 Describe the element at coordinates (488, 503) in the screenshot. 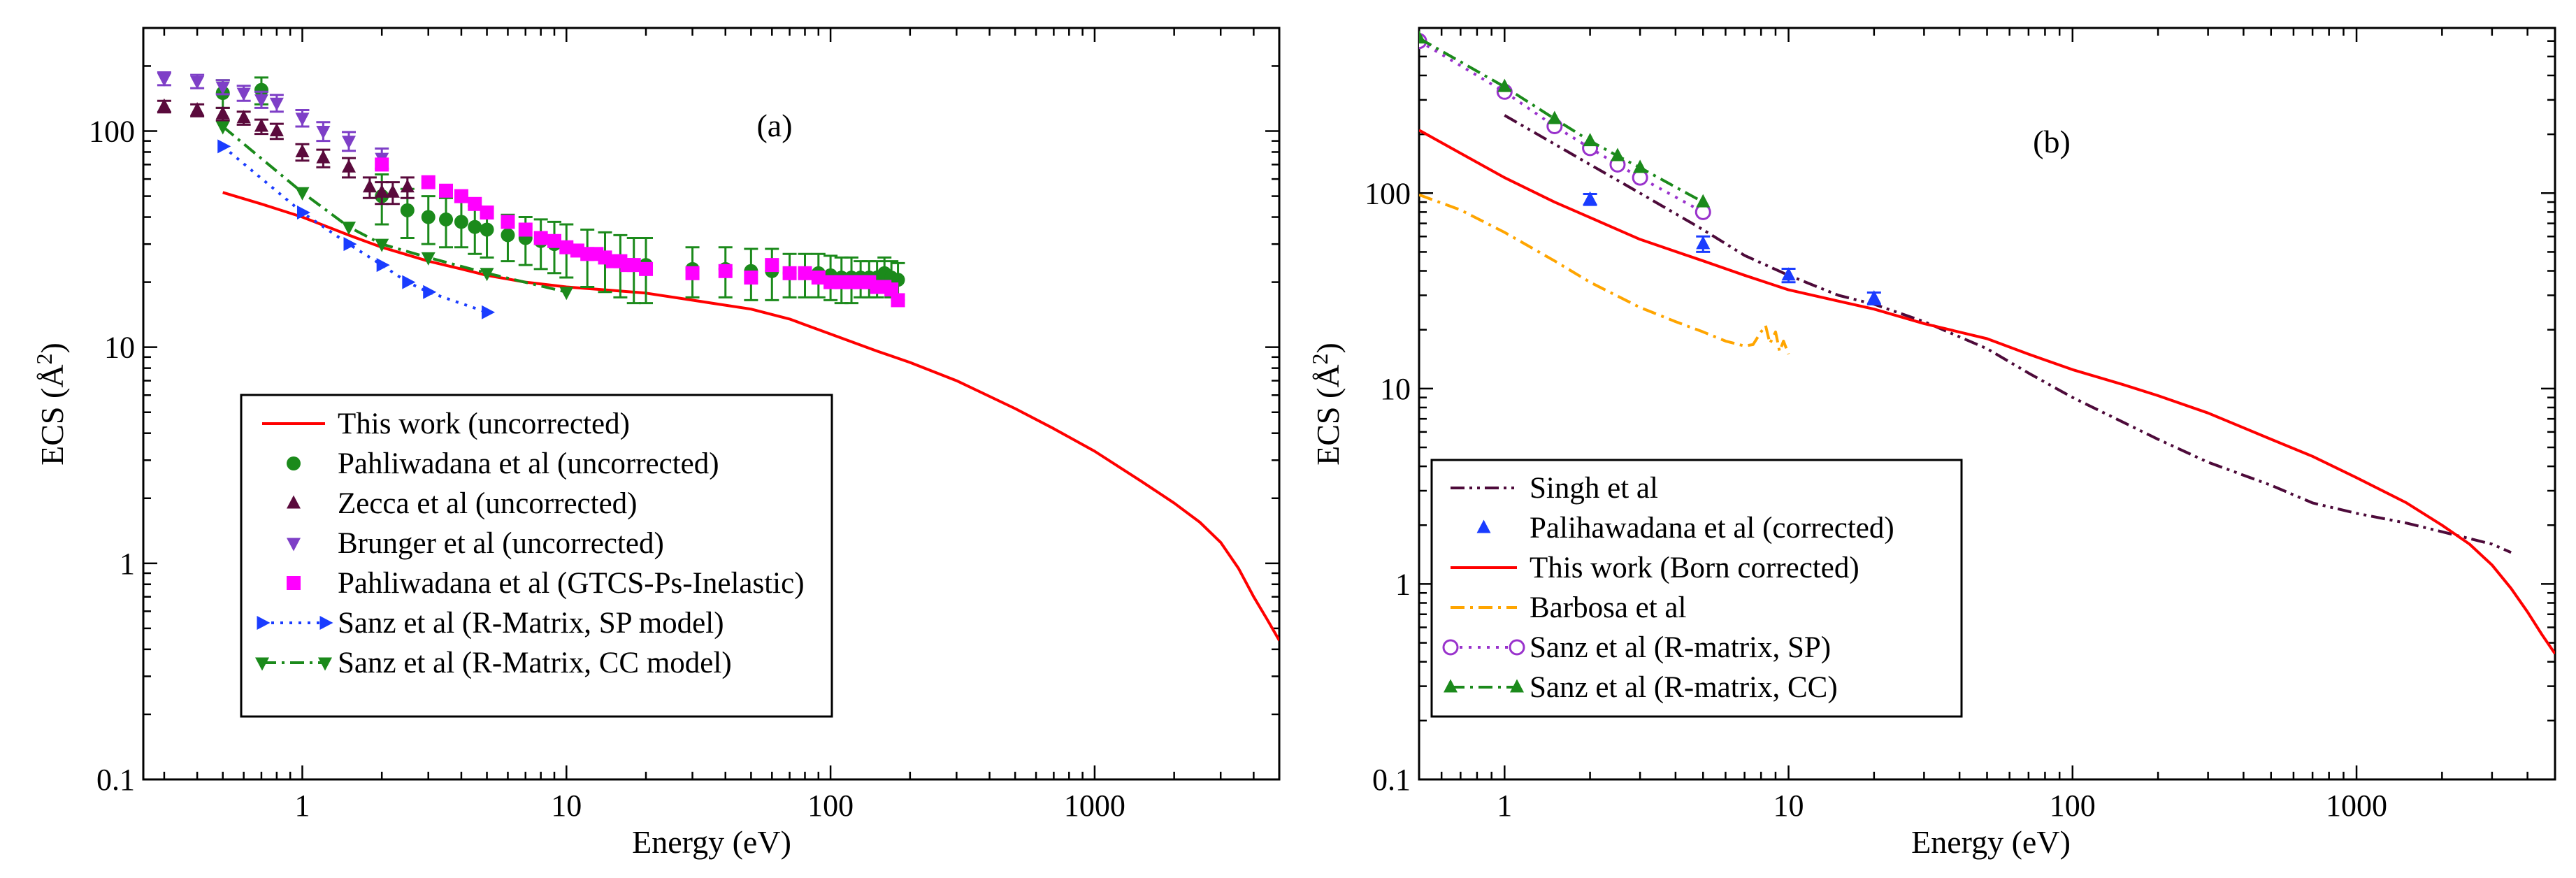

I see `panel-a-legend-label: Zecca et al (uncorrected)` at that location.